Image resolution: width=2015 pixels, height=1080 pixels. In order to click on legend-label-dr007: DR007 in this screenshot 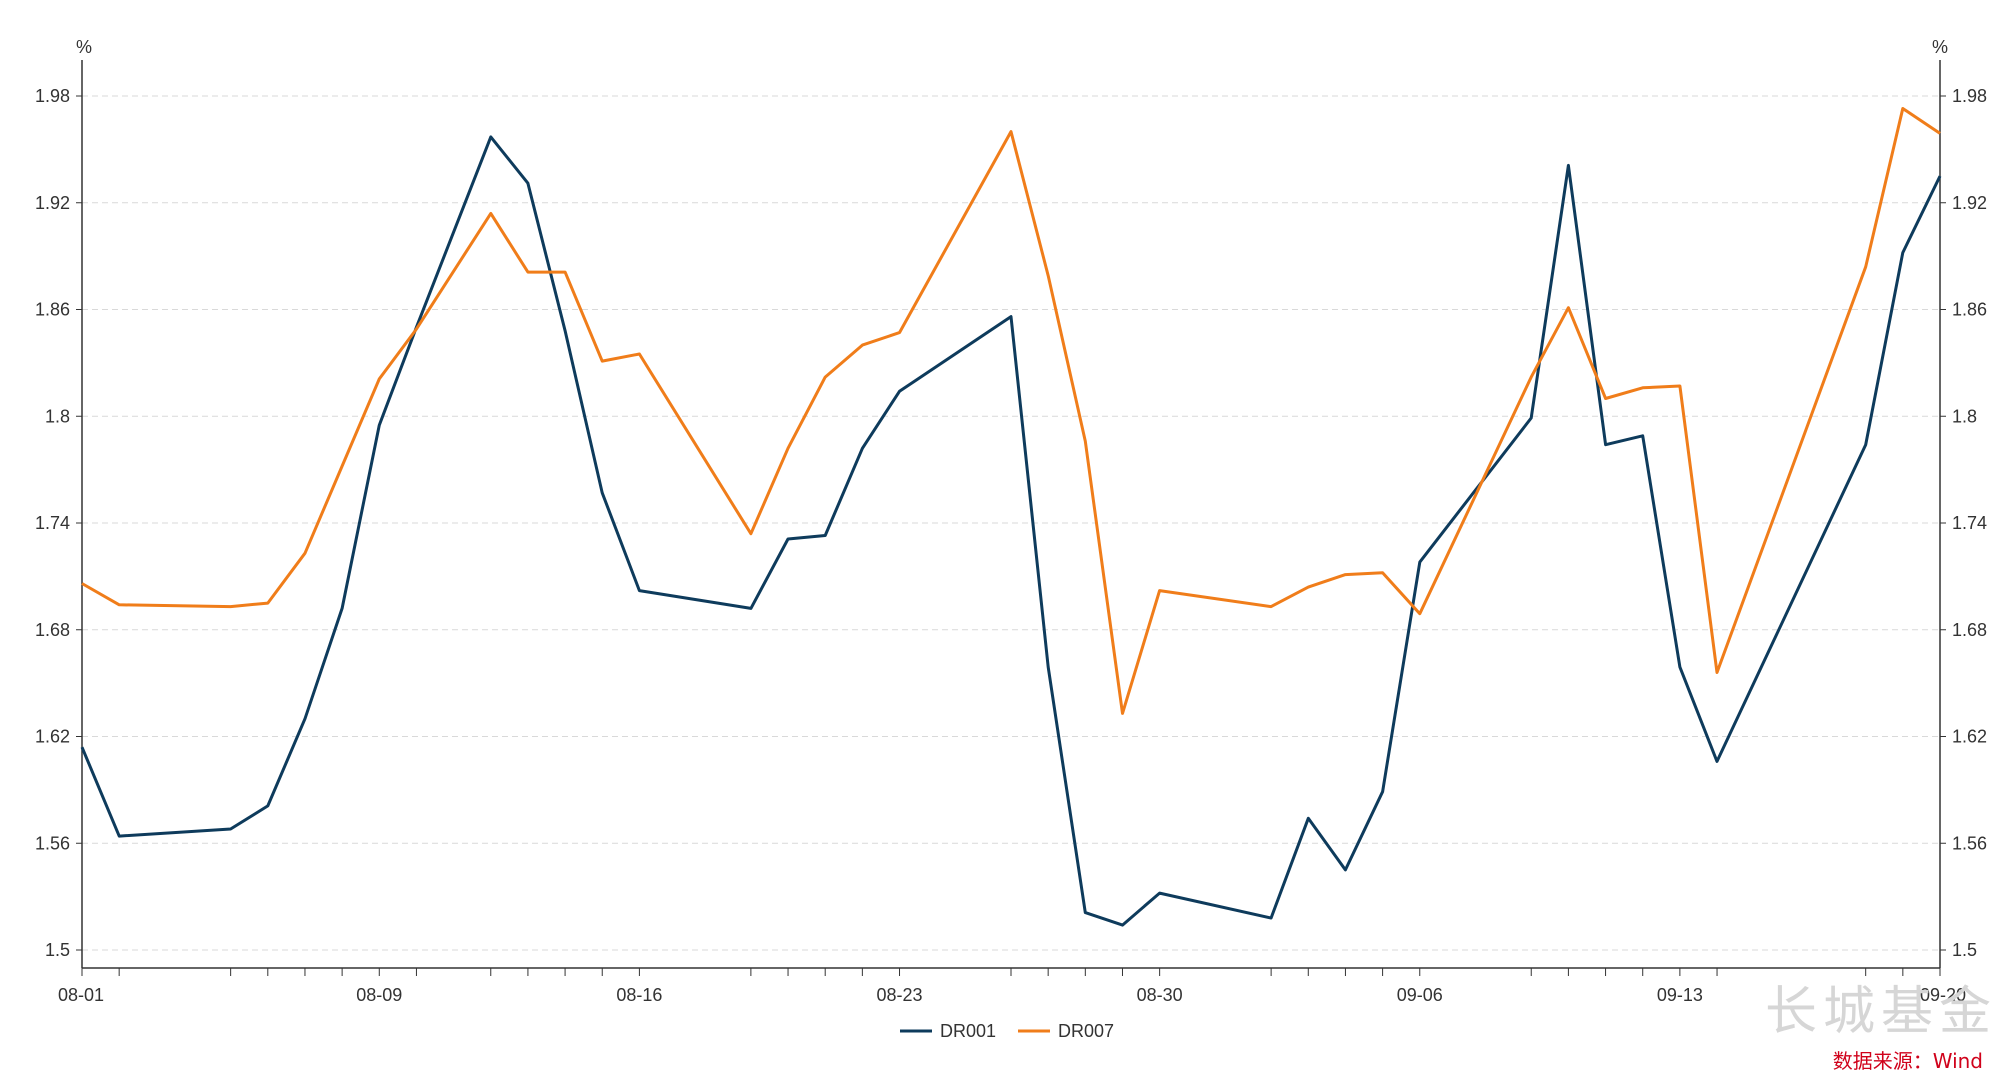, I will do `click(1086, 1031)`.